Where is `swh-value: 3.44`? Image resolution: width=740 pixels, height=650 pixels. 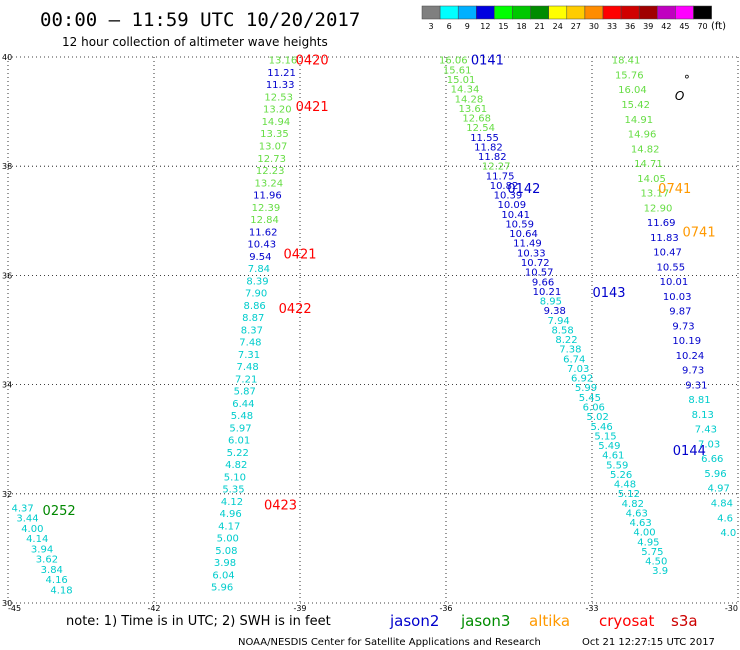
swh-value: 3.44 is located at coordinates (27, 519).